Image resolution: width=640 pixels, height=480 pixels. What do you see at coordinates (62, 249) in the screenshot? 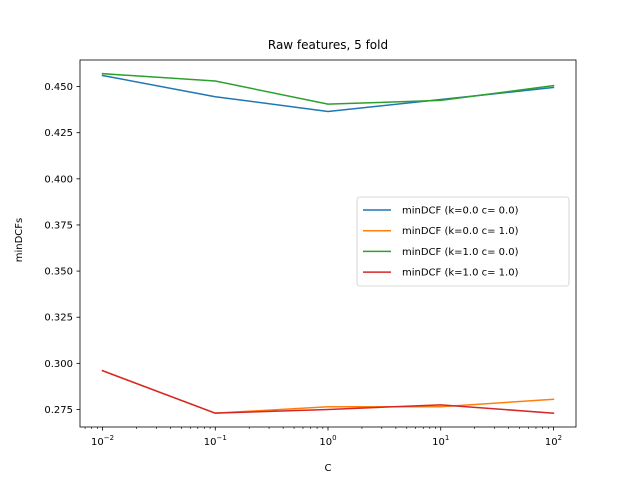
I see `y-axis: 0.275 0.300 0.325 0.350 0.375 0.400 0.425 0.450` at bounding box center [62, 249].